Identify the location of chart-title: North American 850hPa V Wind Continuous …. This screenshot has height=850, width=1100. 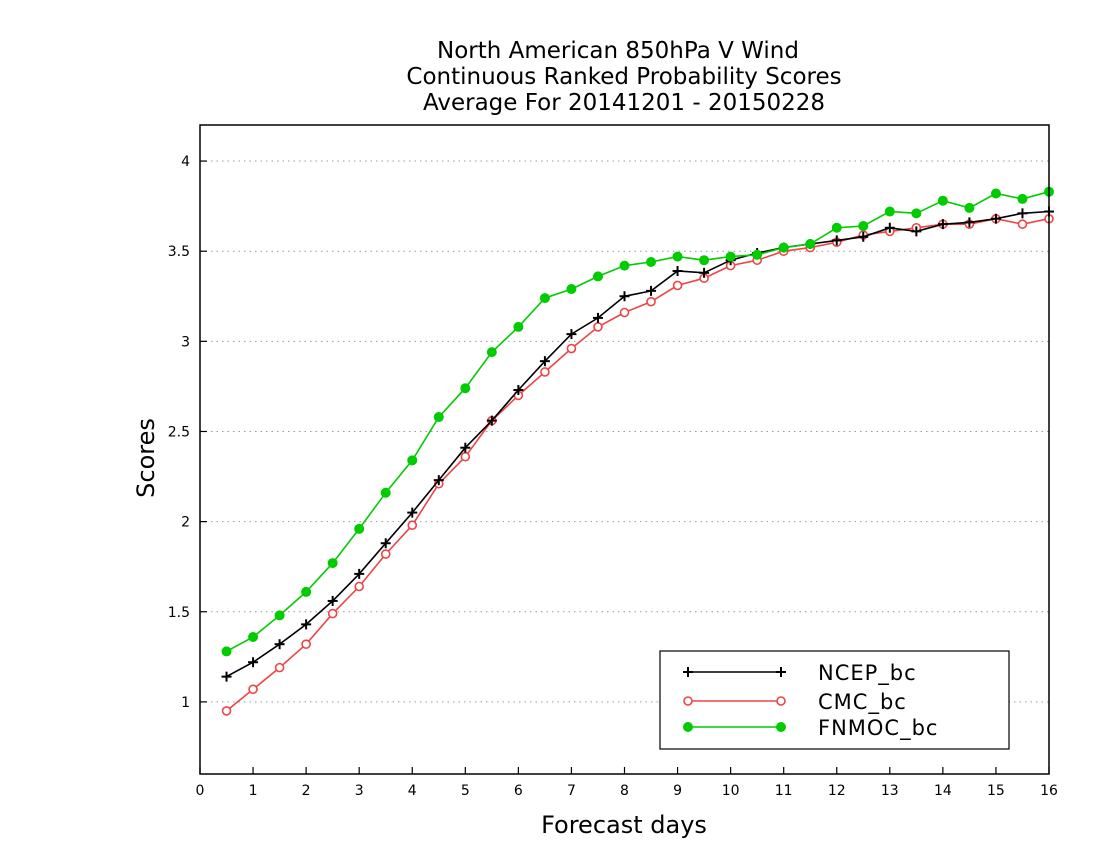
(623, 77).